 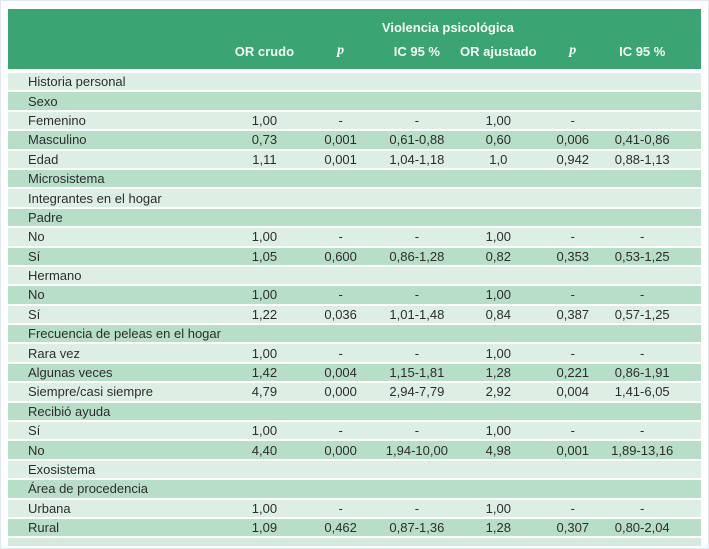 What do you see at coordinates (417, 372) in the screenshot?
I see `cell: 1,15-1,81` at bounding box center [417, 372].